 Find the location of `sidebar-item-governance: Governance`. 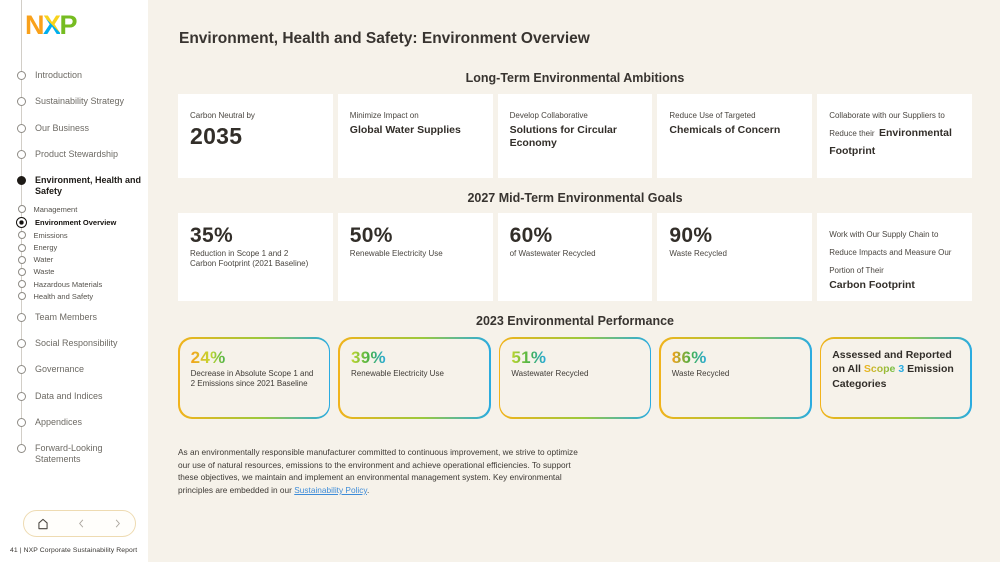

sidebar-item-governance: Governance is located at coordinates (74, 369).